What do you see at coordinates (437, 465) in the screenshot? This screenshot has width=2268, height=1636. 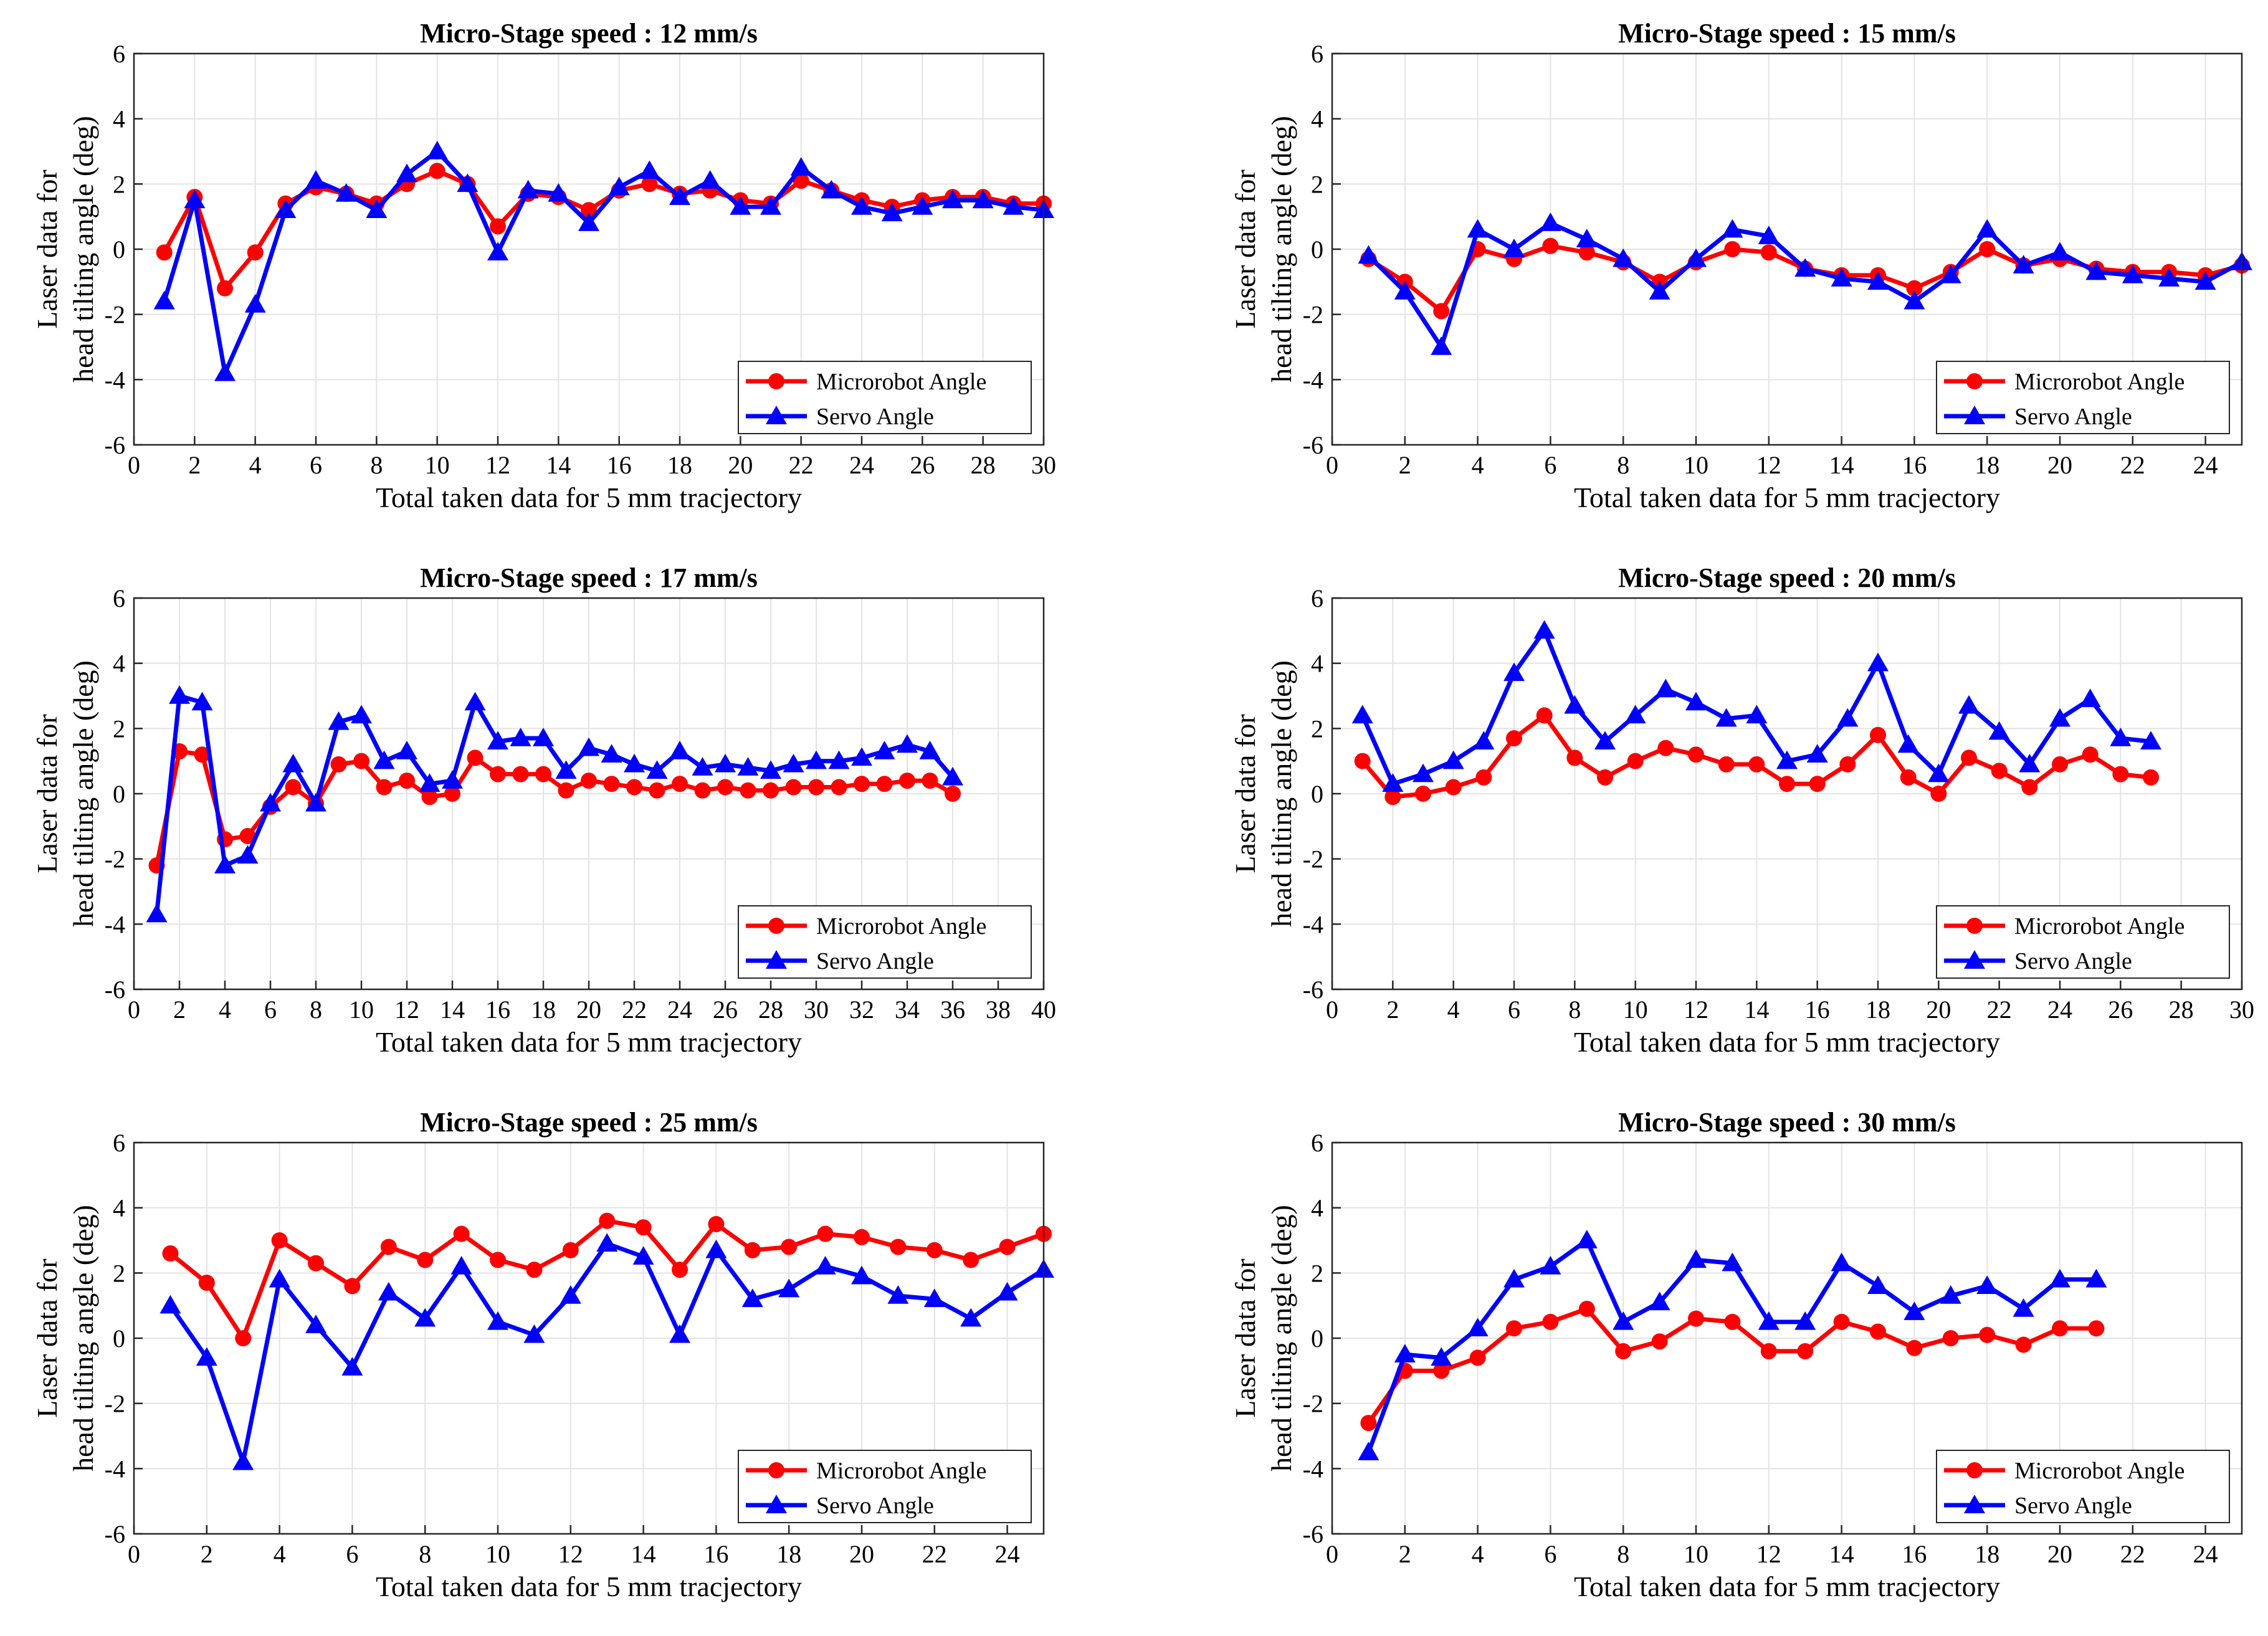 I see `x-tick-label: 10` at bounding box center [437, 465].